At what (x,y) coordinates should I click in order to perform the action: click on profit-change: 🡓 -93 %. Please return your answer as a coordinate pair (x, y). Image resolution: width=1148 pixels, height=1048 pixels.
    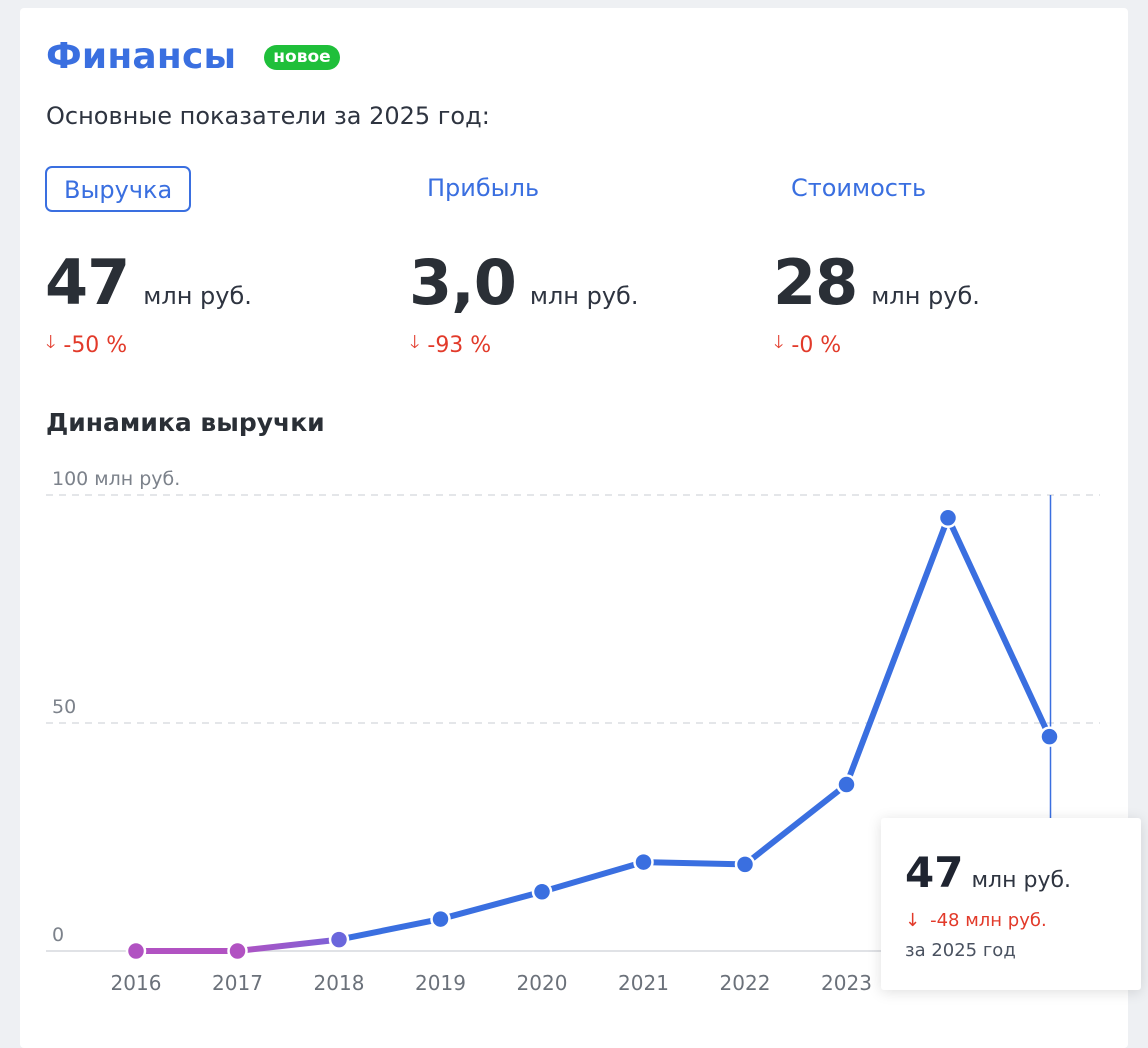
    Looking at the image, I should click on (450, 345).